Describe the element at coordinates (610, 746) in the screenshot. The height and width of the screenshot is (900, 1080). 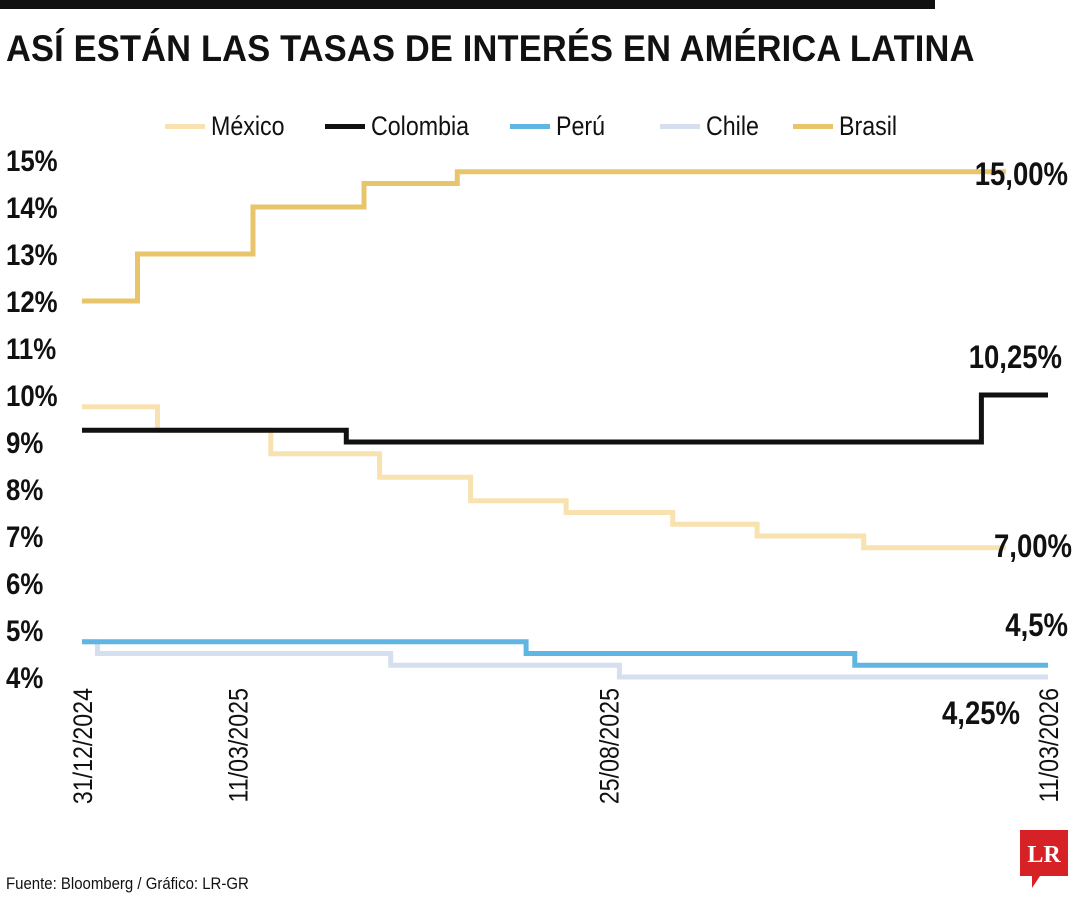
I see `x-tick-label: 25/08/2025` at that location.